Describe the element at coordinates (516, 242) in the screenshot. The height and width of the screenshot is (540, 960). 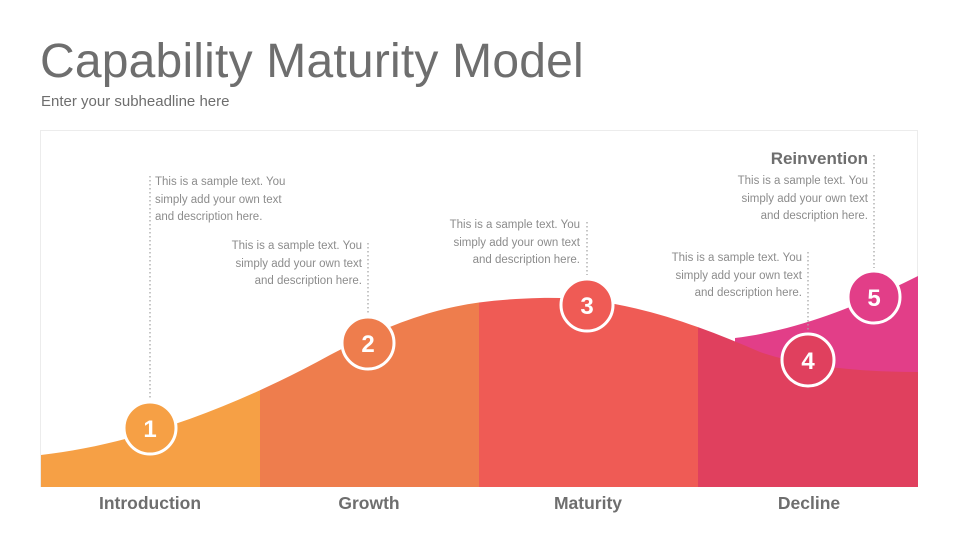
I see `stage-3-description-line: simply add your own text` at that location.